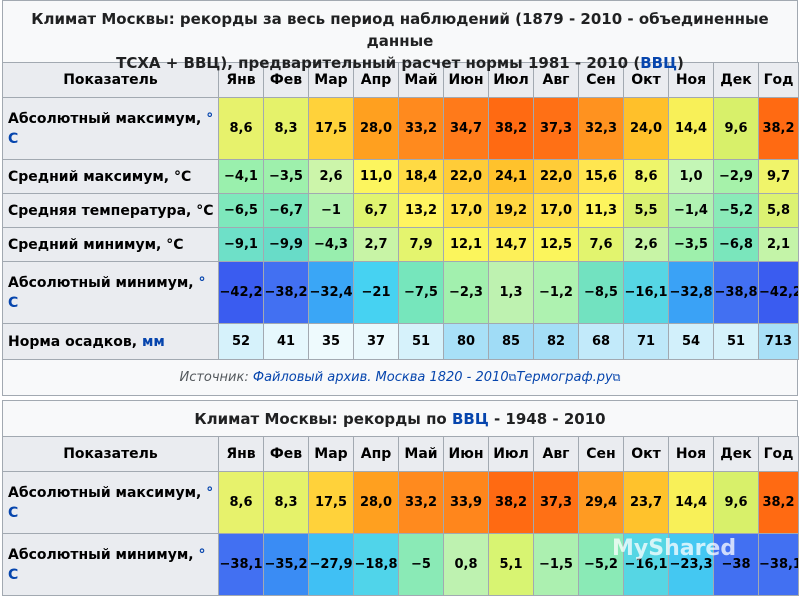 This screenshot has width=800, height=600. What do you see at coordinates (512, 377) in the screenshot?
I see `external-link-icon: ⧉` at bounding box center [512, 377].